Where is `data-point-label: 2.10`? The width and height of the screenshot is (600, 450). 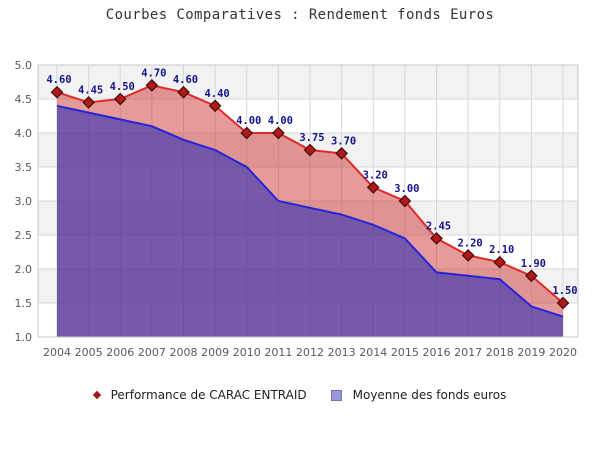 data-point-label: 2.10 is located at coordinates (501, 250).